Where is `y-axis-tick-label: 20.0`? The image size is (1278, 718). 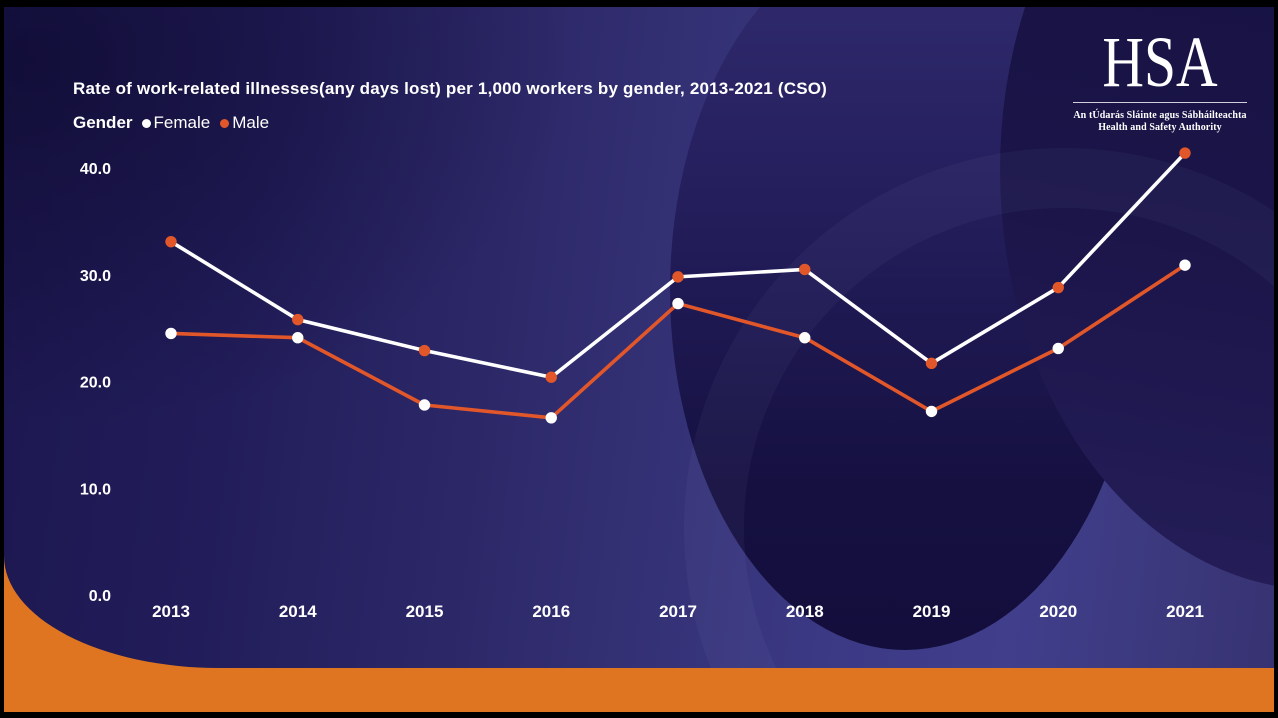 y-axis-tick-label: 20.0 is located at coordinates (95, 383).